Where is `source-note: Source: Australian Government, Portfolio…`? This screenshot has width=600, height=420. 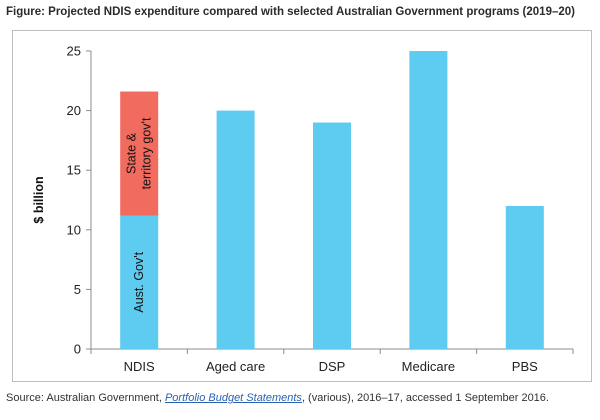
source-note: Source: Australian Government, Portfolio… is located at coordinates (277, 398).